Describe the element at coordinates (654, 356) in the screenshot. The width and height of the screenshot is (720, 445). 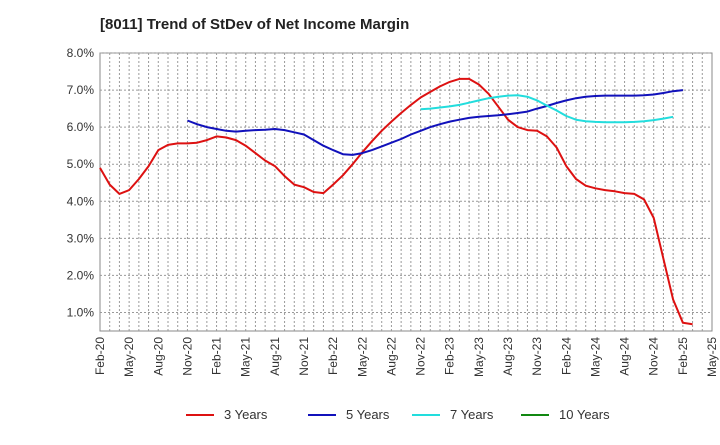
I see `x-tick-label: Nov-24` at that location.